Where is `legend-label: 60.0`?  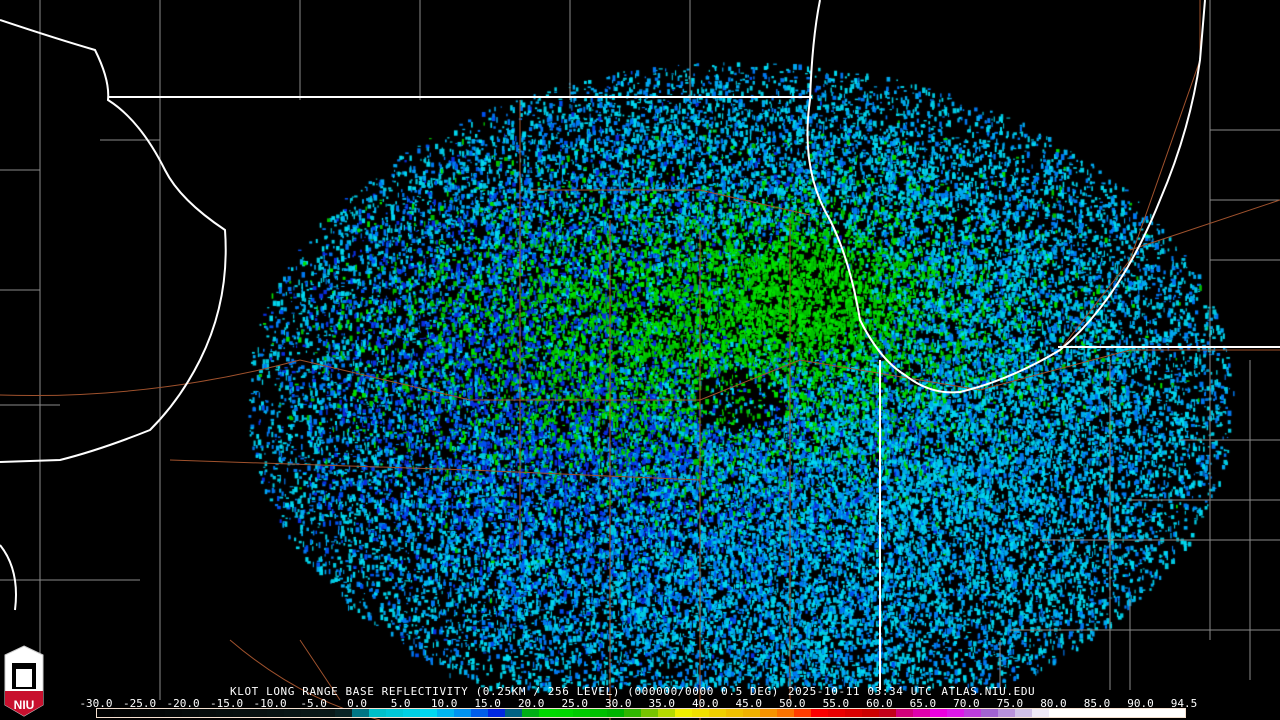 legend-label: 60.0 is located at coordinates (879, 703).